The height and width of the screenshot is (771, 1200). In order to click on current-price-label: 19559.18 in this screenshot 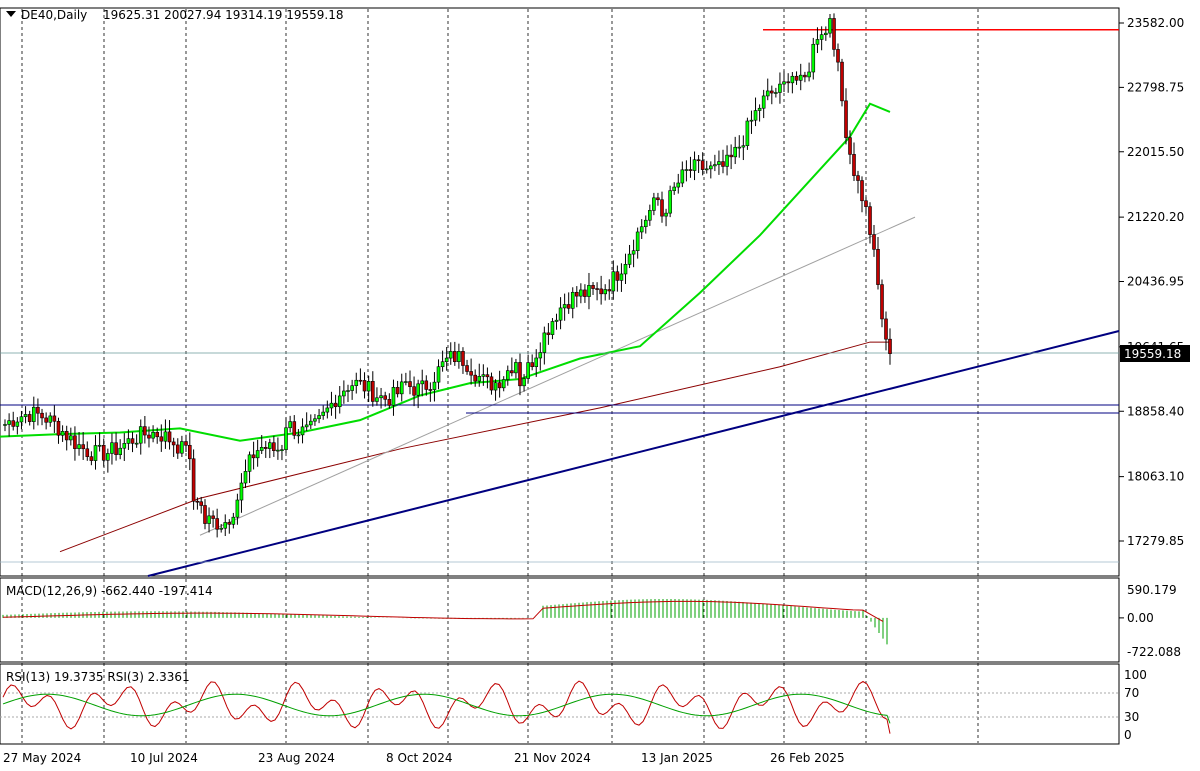, I will do `click(1152, 354)`.